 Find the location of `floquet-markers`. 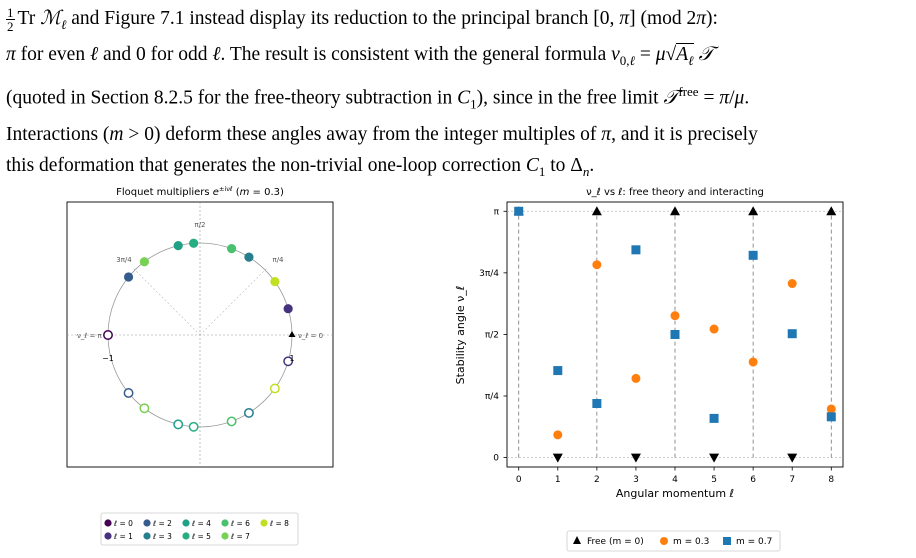

floquet-markers is located at coordinates (198, 335).